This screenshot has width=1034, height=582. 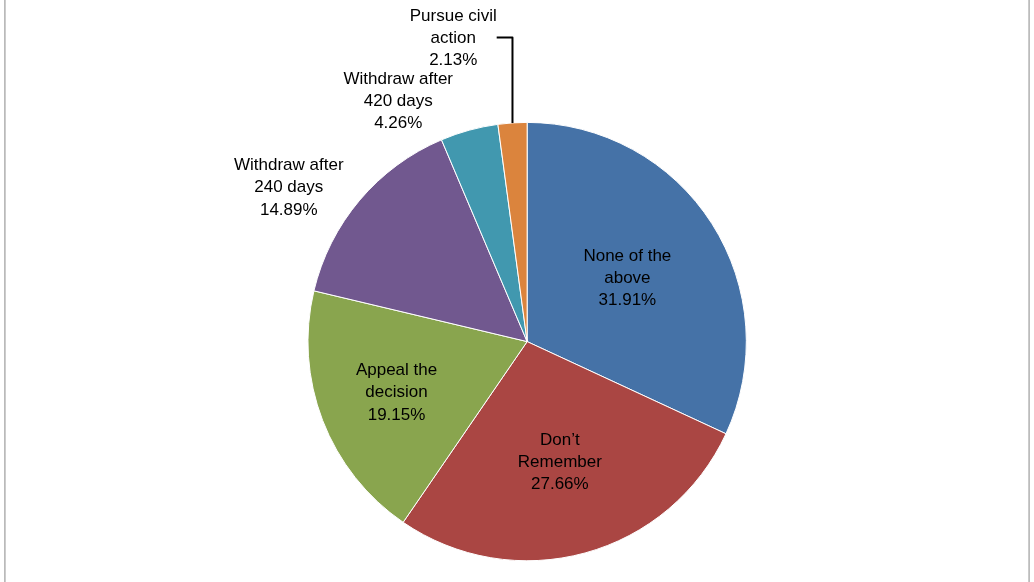 I want to click on slice-label: Appeal the decision, so click(x=396, y=381).